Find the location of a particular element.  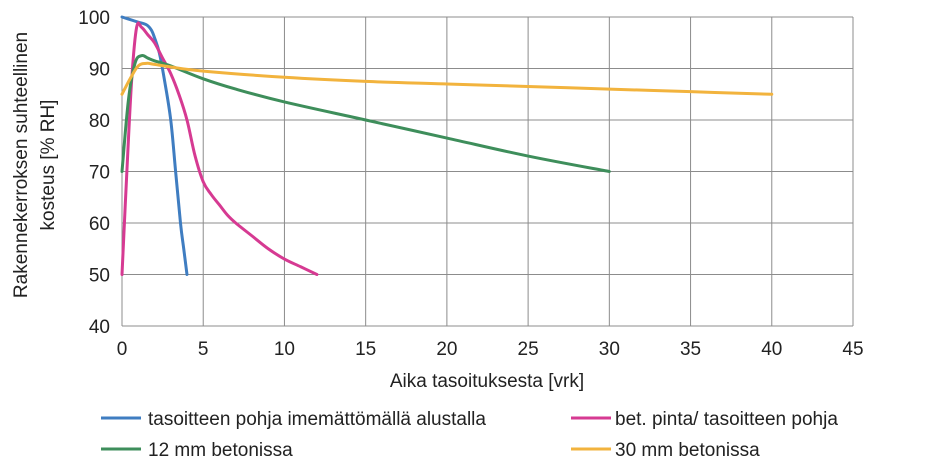

legend-label-series-1: bet. pinta/ tasoitteen pohja is located at coordinates (726, 419).